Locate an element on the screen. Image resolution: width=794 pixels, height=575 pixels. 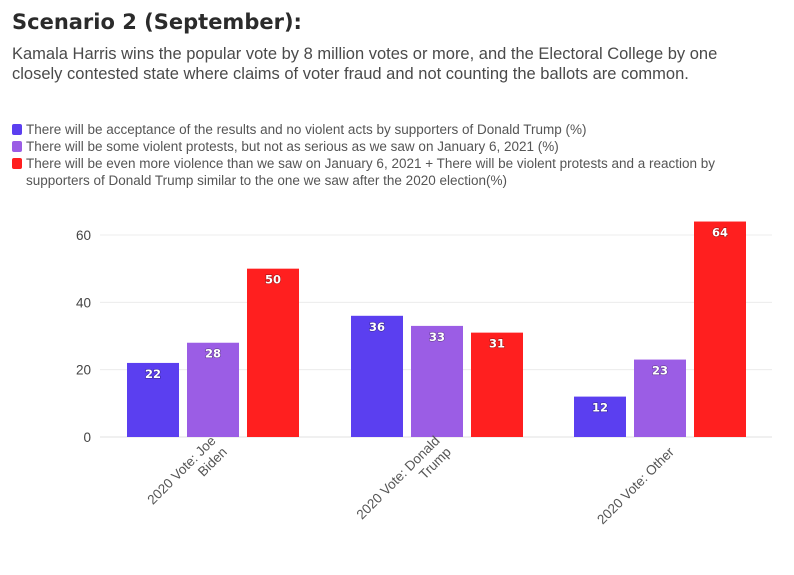
y-tick-label: 0 is located at coordinates (87, 437).